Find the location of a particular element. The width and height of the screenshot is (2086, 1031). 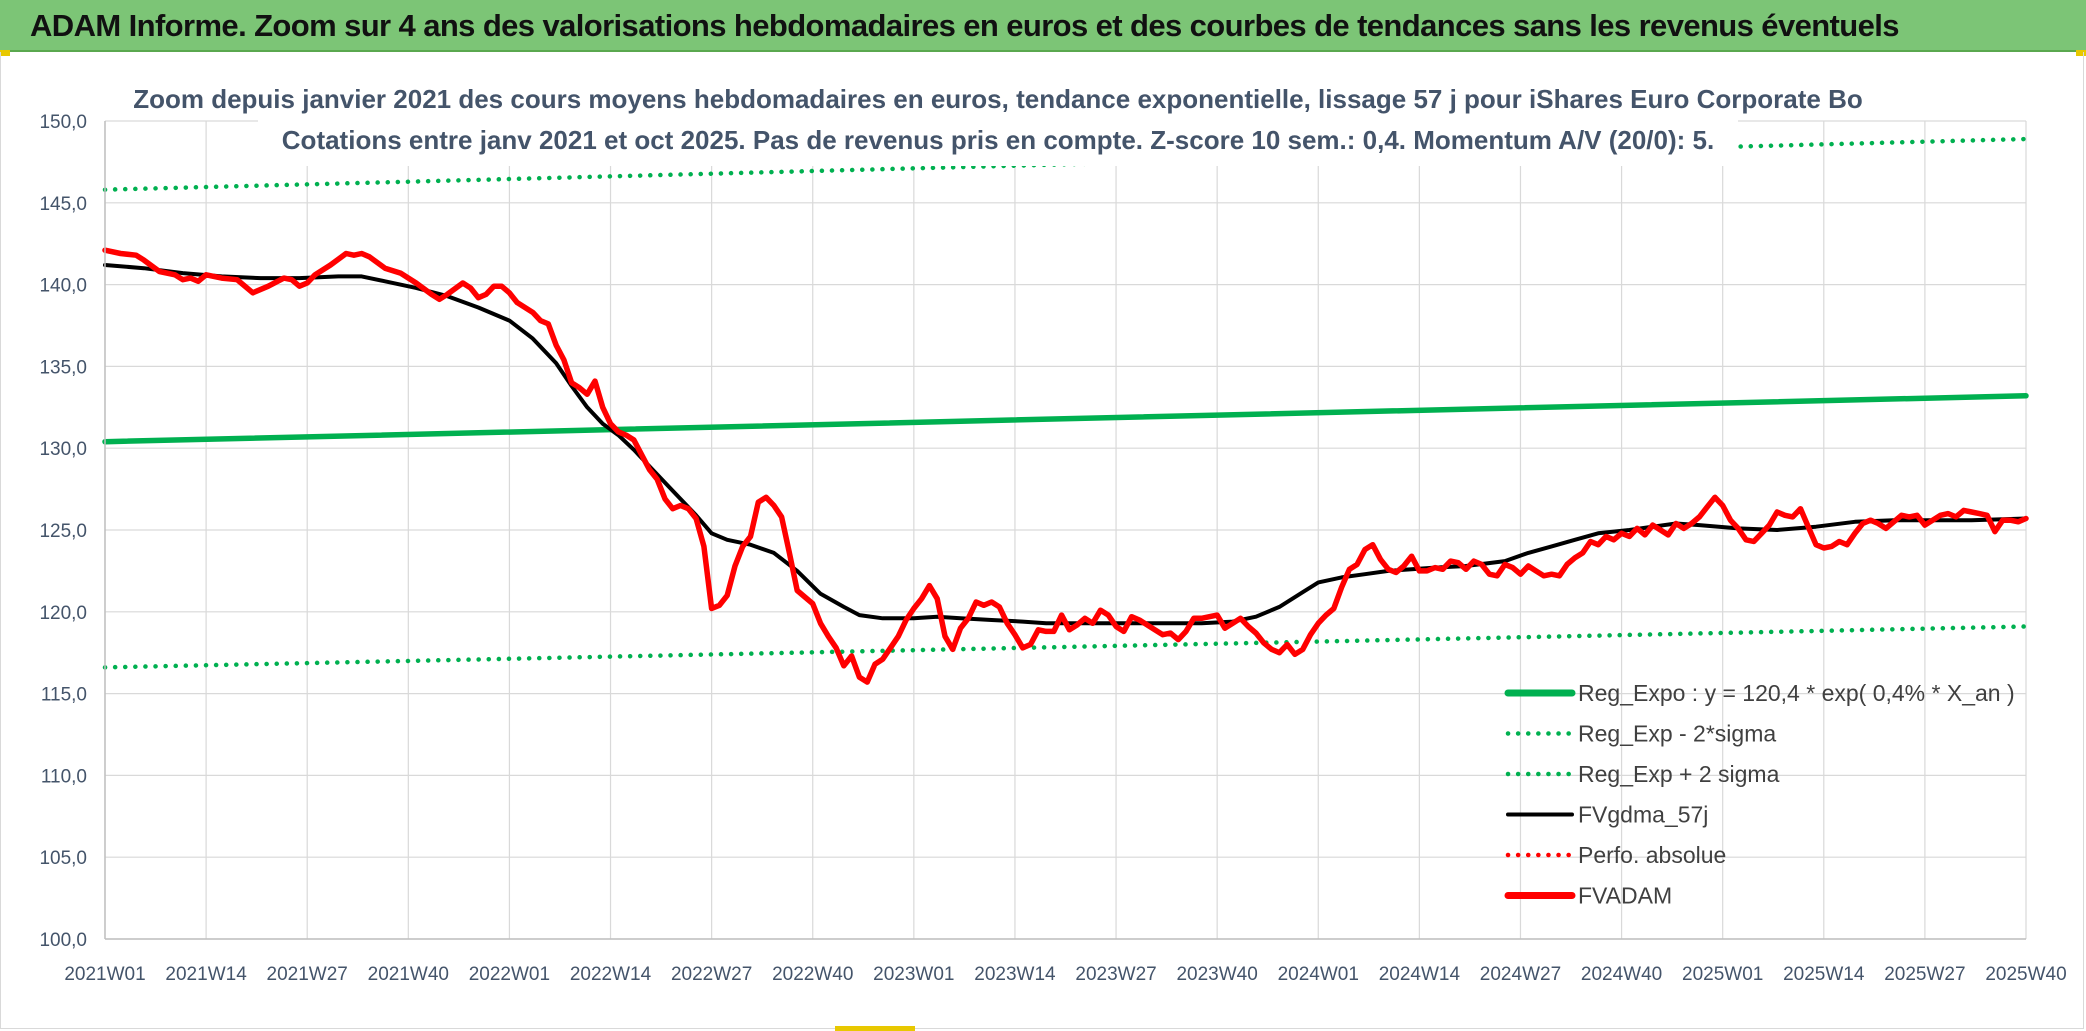

x-tick-label: 2023W40 is located at coordinates (1216, 974).